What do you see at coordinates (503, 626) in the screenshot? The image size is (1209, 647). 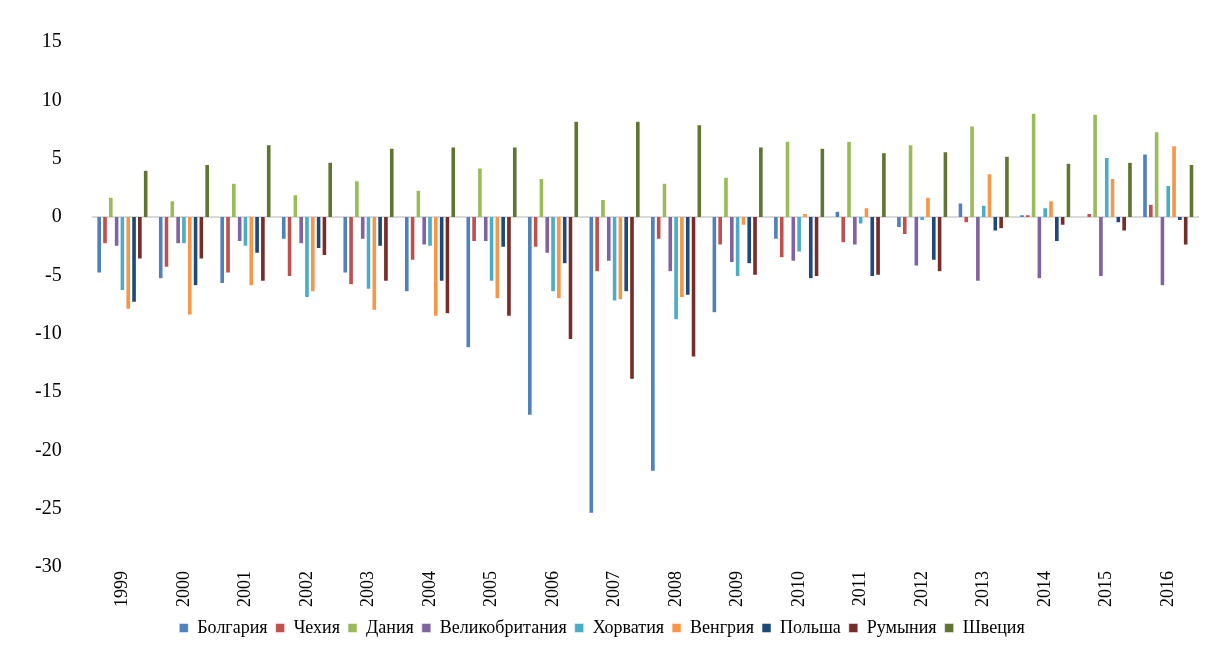 I see `legend-label: Великобритания` at bounding box center [503, 626].